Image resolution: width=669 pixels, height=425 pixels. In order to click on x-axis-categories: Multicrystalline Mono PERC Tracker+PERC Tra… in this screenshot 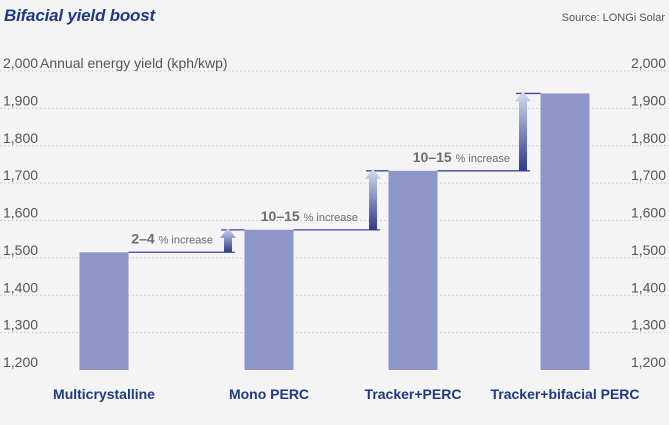, I will do `click(346, 394)`.